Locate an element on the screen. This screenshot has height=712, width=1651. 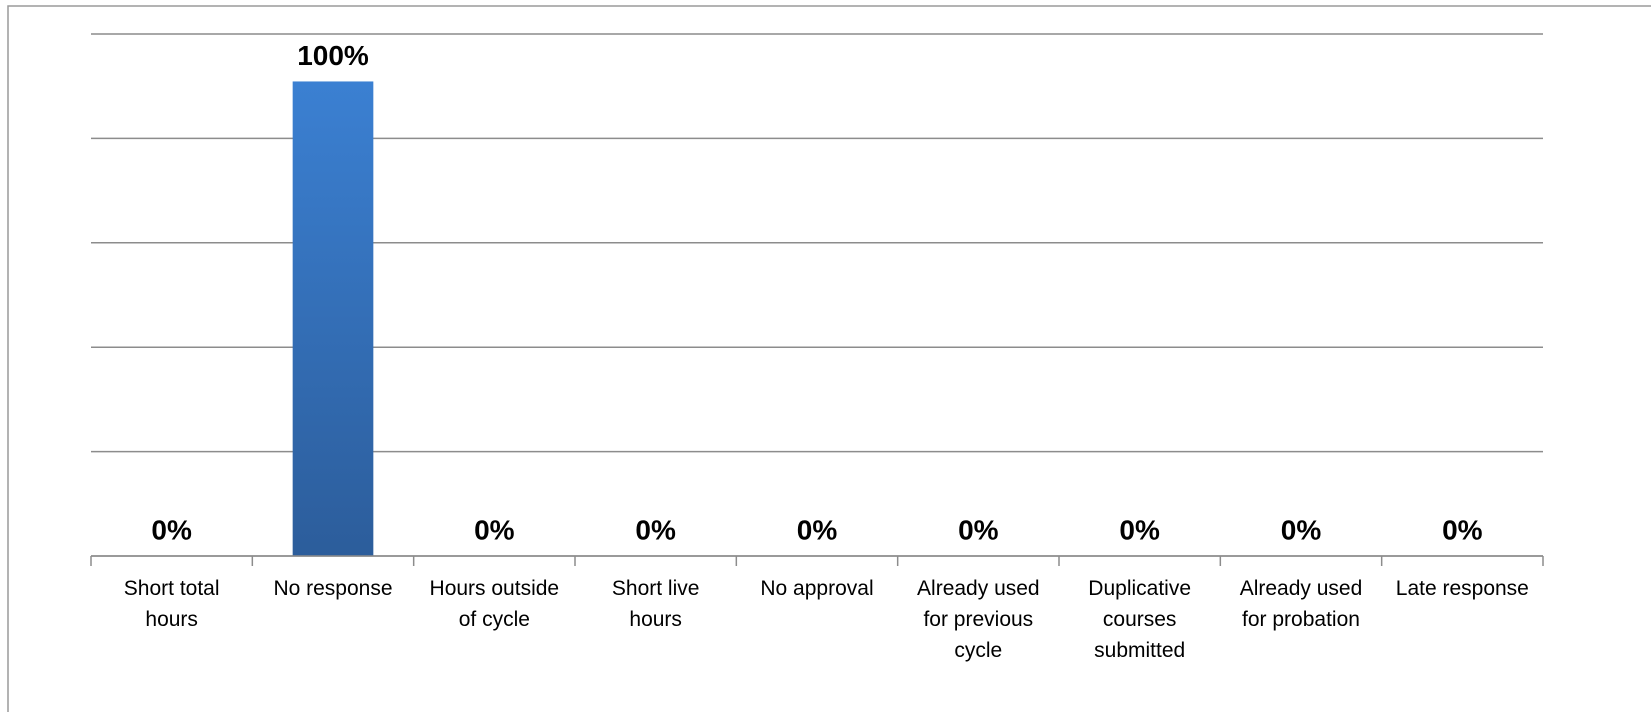
x-tick-label: Already used for probation is located at coordinates (1301, 604).